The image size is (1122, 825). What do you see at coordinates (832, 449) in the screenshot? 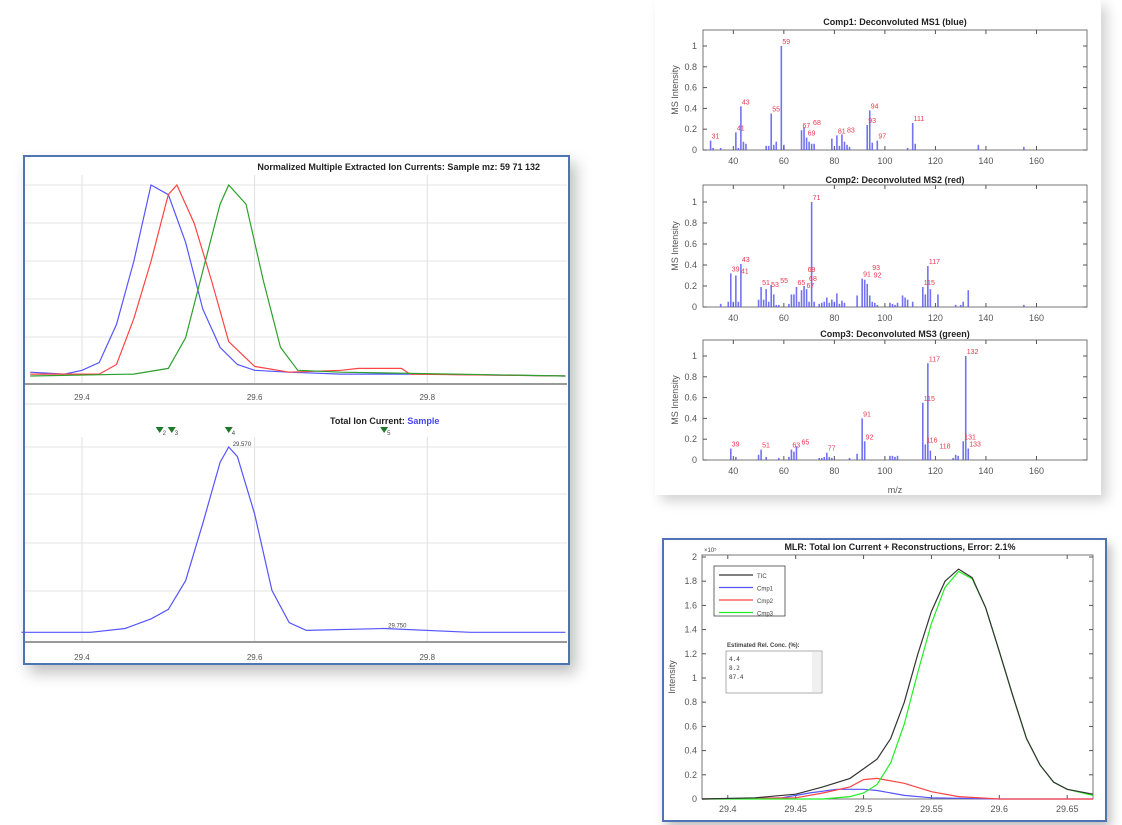
I see `ms3-peak-mz-label: 77` at bounding box center [832, 449].